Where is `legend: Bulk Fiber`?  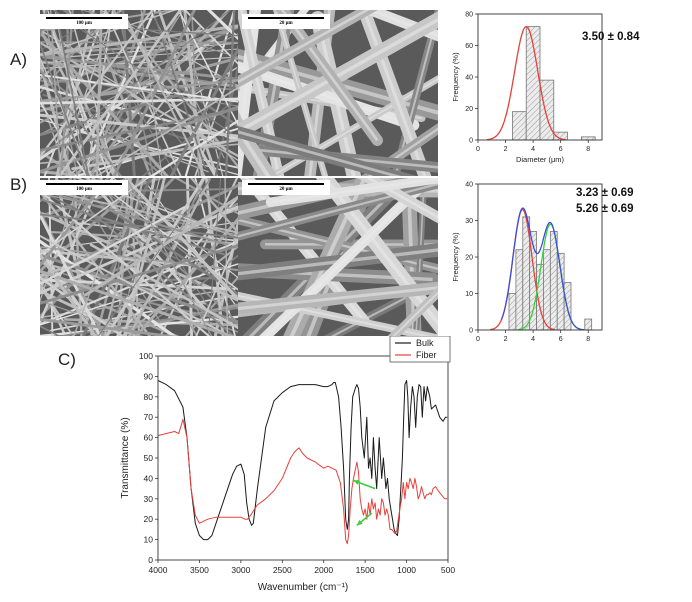
legend: Bulk Fiber is located at coordinates (420, 349).